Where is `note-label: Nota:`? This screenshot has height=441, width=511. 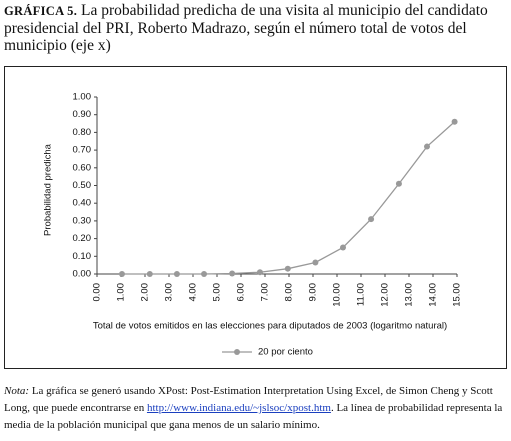 note-label: Nota: is located at coordinates (17, 391).